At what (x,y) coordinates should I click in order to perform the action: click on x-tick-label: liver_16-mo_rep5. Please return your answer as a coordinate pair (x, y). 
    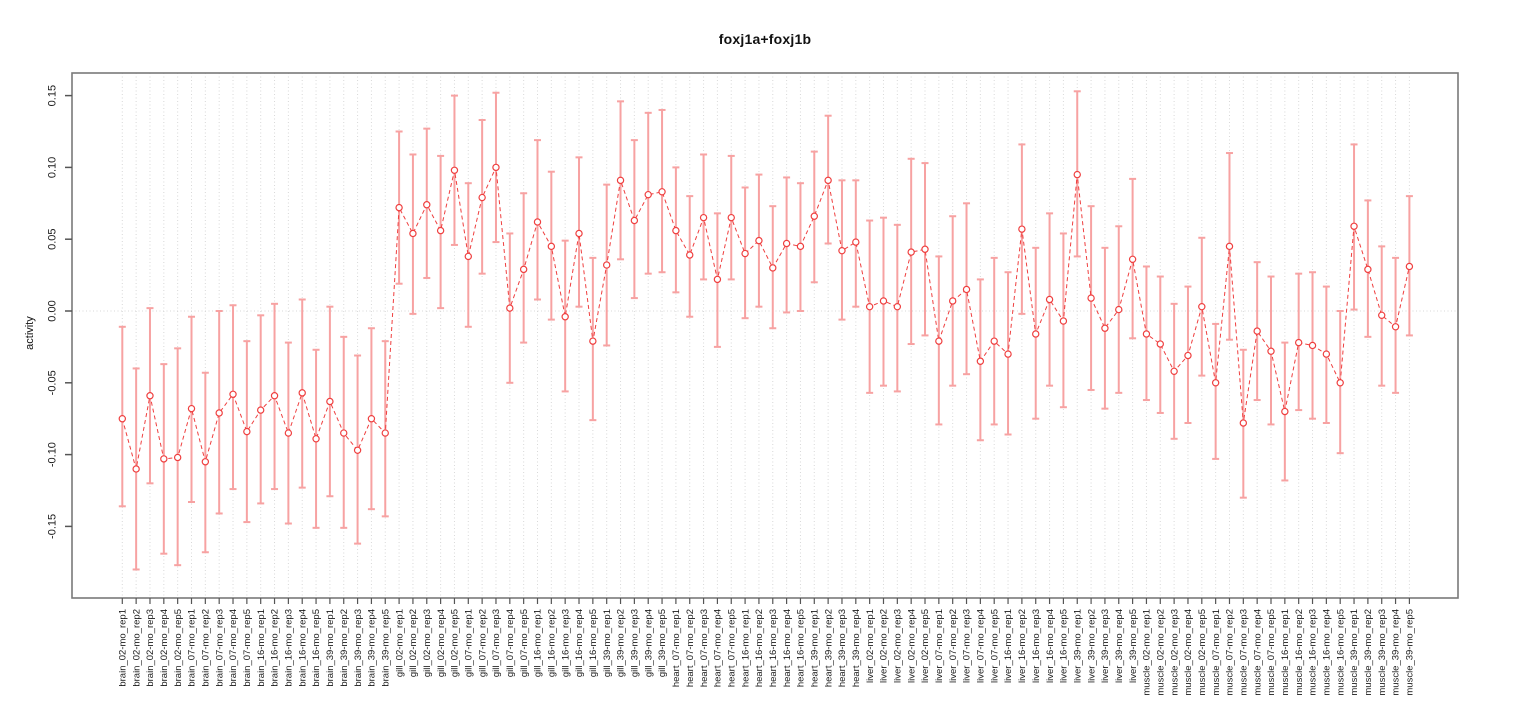
    Looking at the image, I should click on (1064, 646).